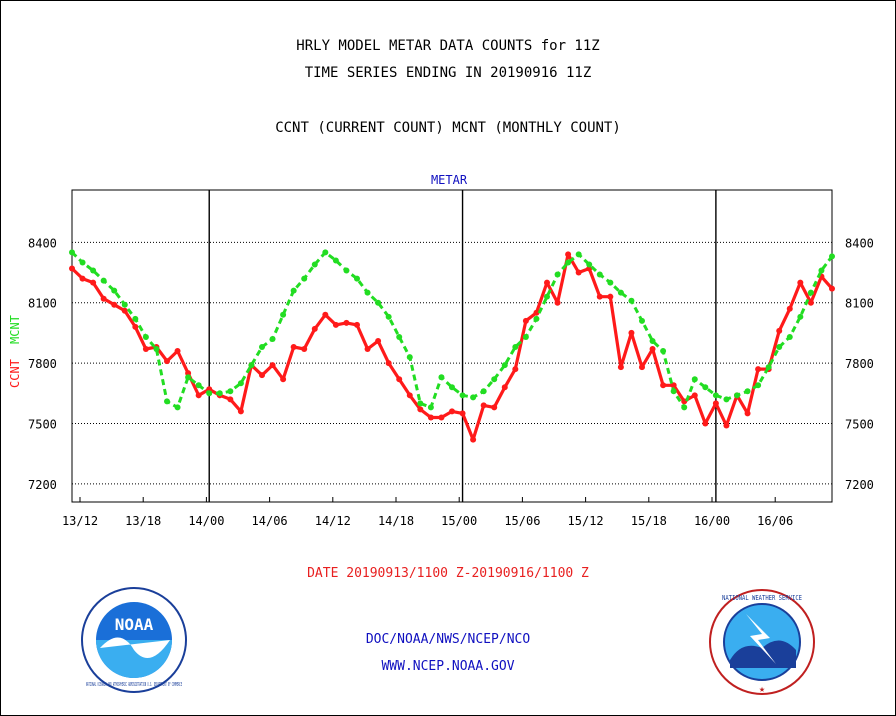  What do you see at coordinates (586, 521) in the screenshot?
I see `x-tick-label: 15/12` at bounding box center [586, 521].